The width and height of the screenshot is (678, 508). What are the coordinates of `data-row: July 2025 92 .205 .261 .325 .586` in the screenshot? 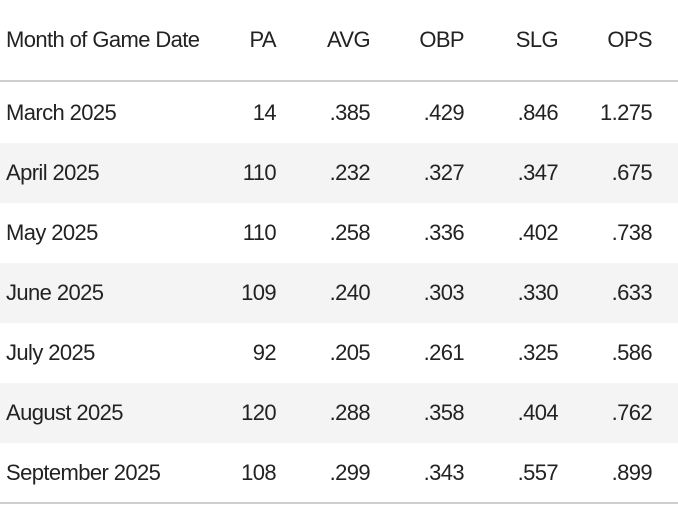 It's located at (339, 353).